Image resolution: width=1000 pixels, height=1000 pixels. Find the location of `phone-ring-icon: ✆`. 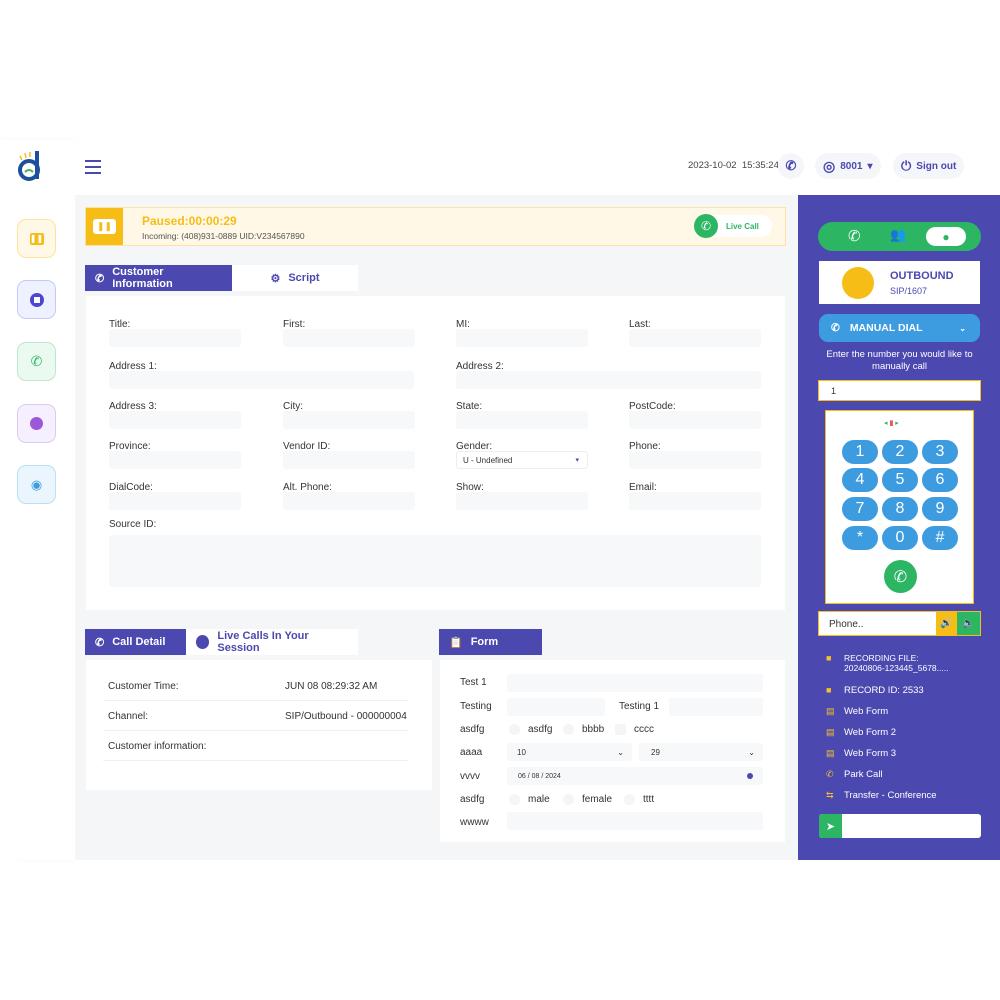

phone-ring-icon: ✆ is located at coordinates (791, 166).